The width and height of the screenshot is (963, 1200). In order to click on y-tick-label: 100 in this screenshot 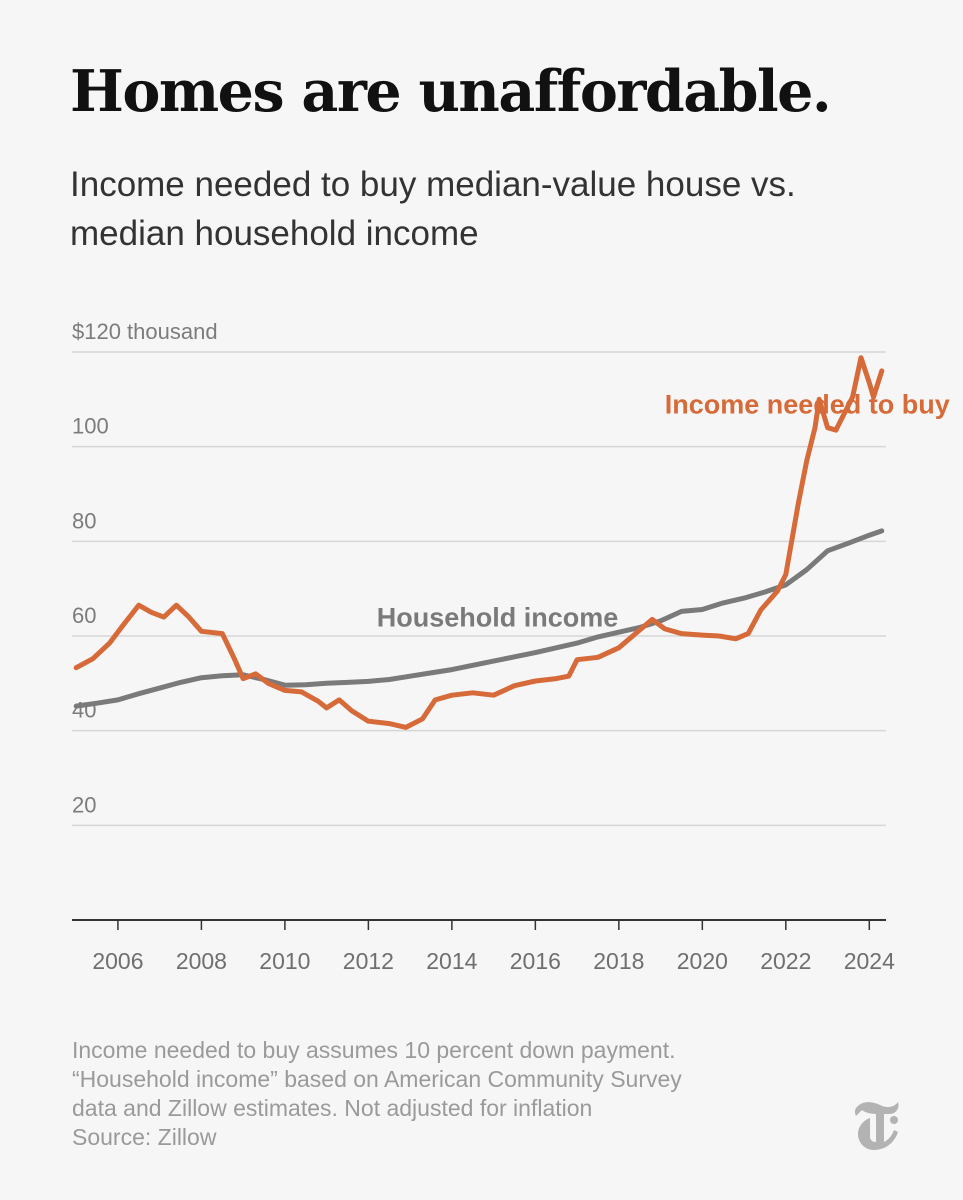, I will do `click(90, 426)`.